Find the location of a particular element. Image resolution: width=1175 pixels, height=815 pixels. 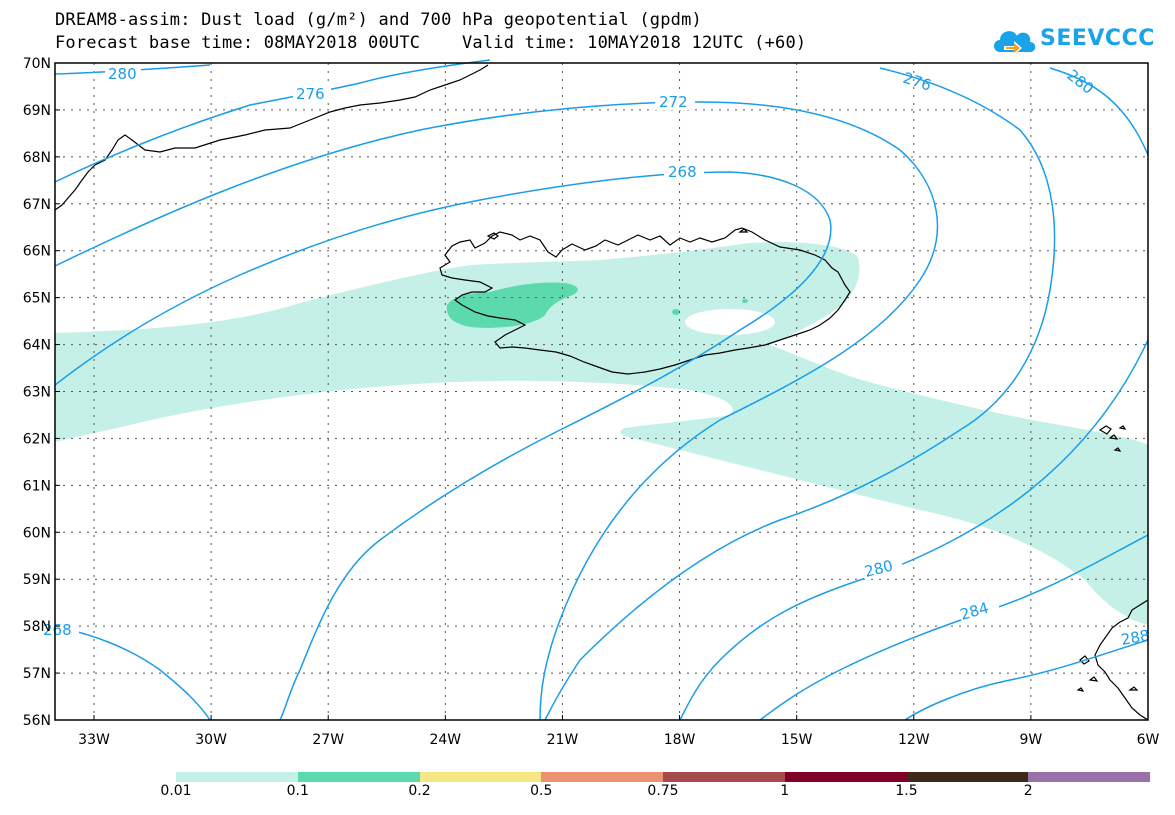

latitude-tick-label: 70N is located at coordinates (37, 64).